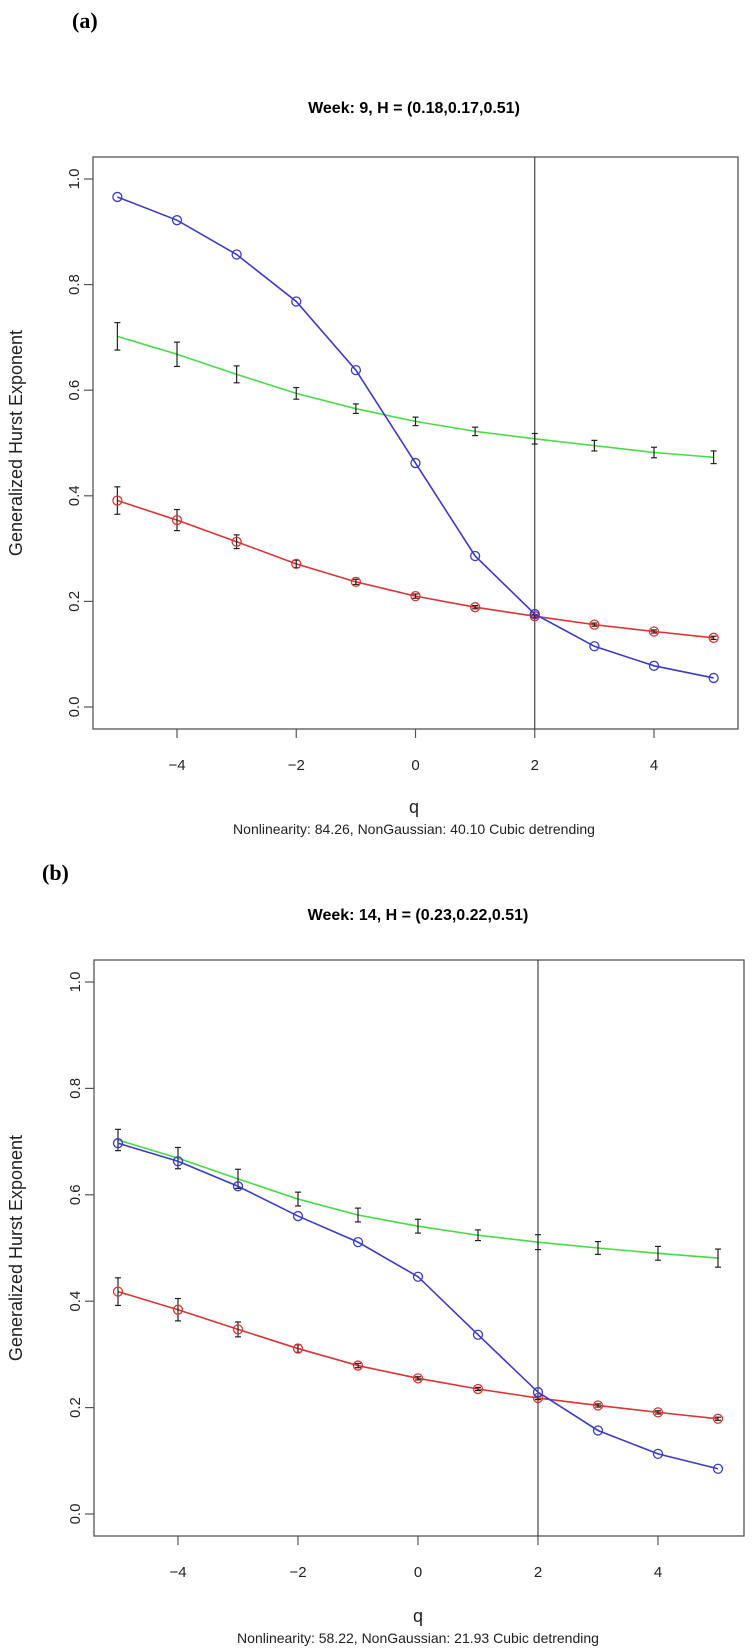 This screenshot has height=1649, width=752. I want to click on panel-label: (b), so click(55, 872).